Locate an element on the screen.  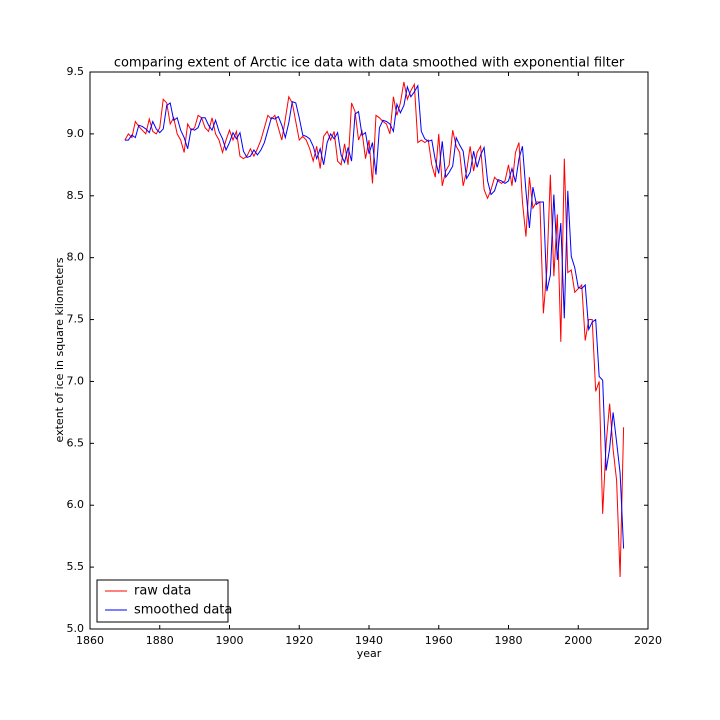
x-tick-label: 1940 is located at coordinates (369, 640).